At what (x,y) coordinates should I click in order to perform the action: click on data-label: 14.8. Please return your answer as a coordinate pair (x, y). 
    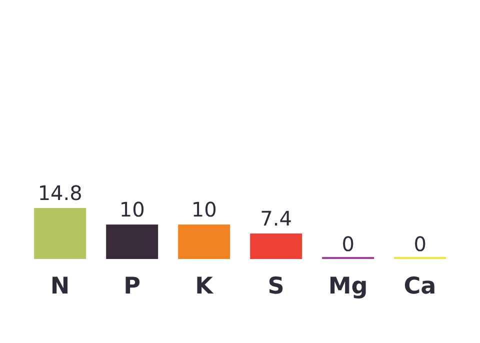
    Looking at the image, I should click on (60, 193).